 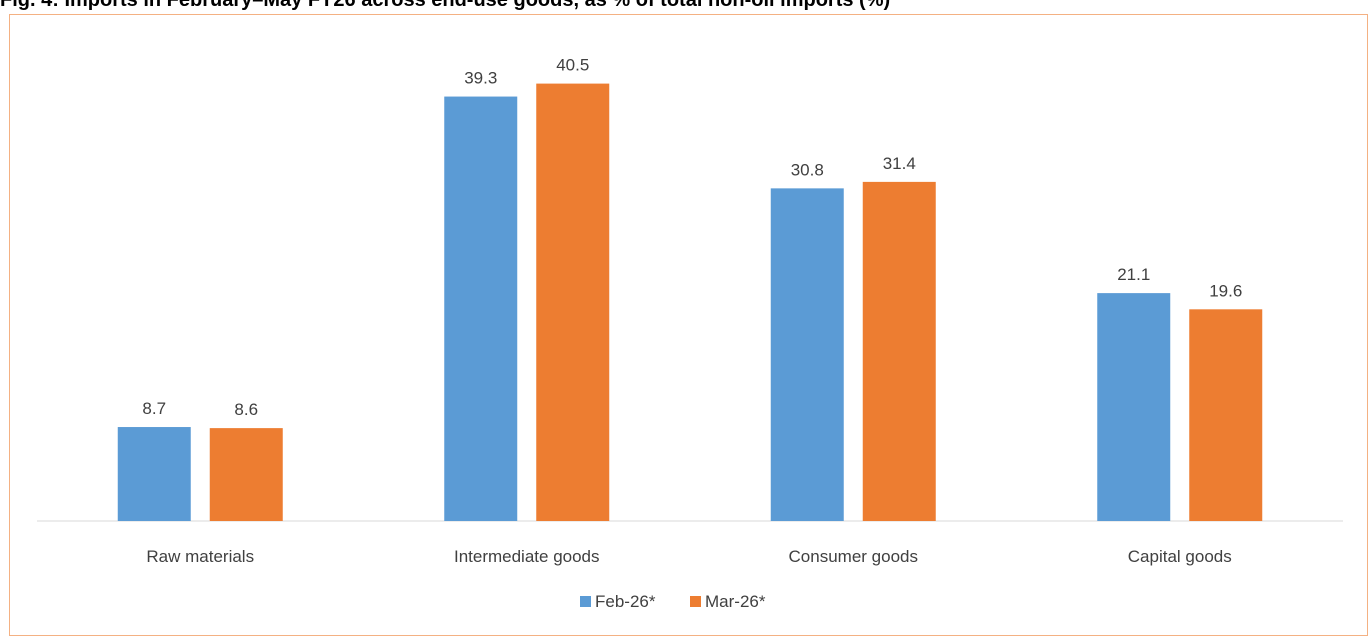 I want to click on bar-mar26-consumer-goods, so click(x=899, y=351).